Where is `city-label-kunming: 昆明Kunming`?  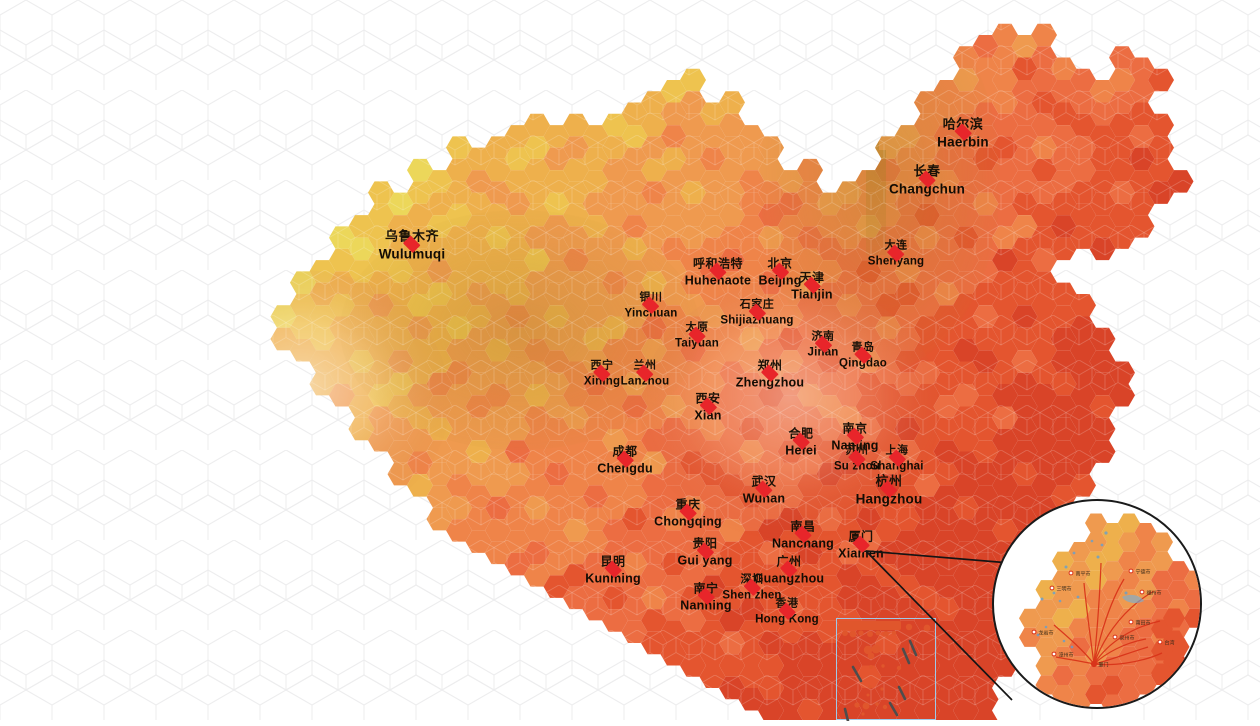
city-label-kunming: 昆明Kunming is located at coordinates (613, 570).